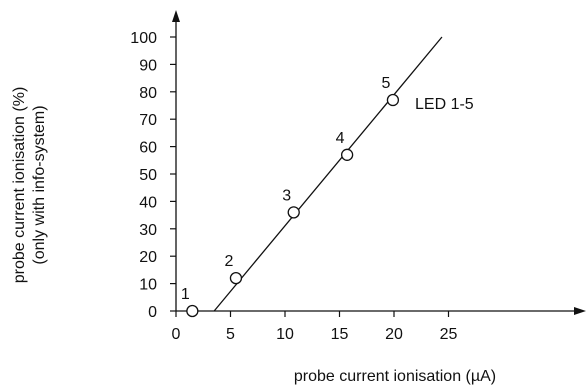  Describe the element at coordinates (148, 175) in the screenshot. I see `y-tick-label: 50` at that location.